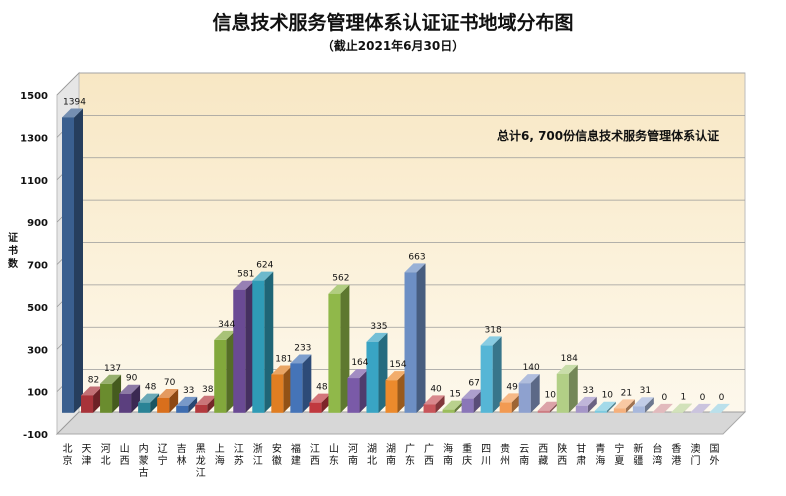 The height and width of the screenshot is (496, 786). Describe the element at coordinates (569, 359) in the screenshot. I see `data-label: 184` at that location.